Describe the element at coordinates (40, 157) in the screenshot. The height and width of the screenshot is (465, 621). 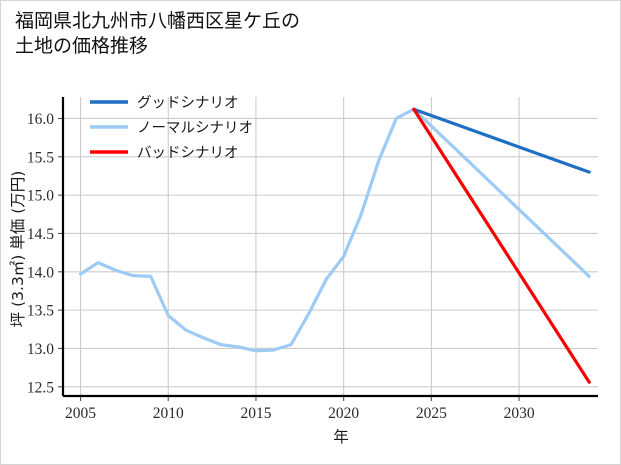
I see `y-tick-label: 15.5` at that location.